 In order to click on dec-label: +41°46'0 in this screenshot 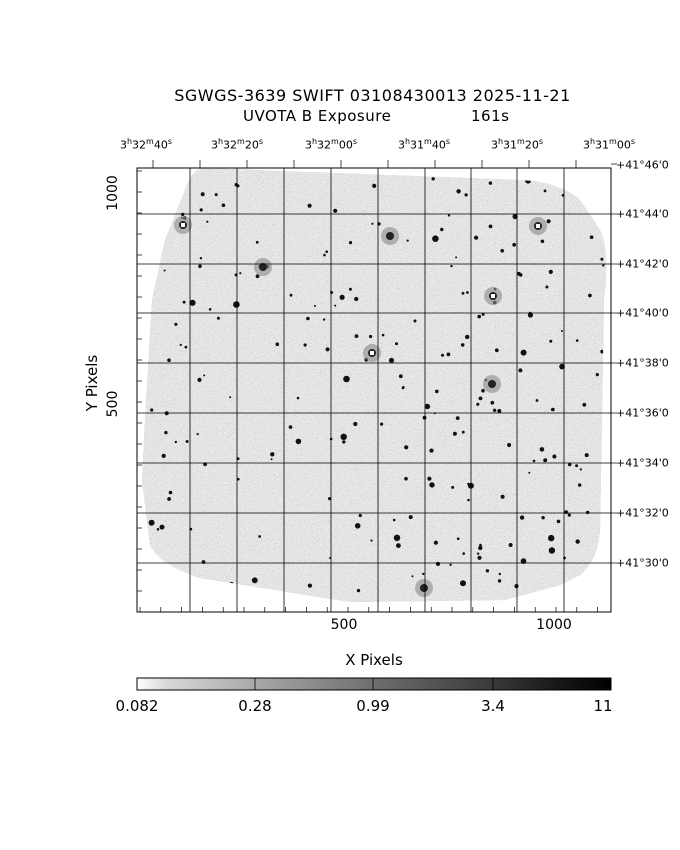, I will do `click(642, 165)`.